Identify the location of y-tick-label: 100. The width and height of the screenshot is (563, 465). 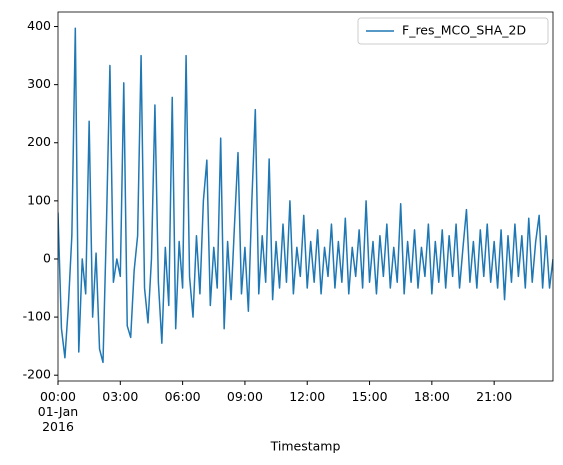
(39, 199).